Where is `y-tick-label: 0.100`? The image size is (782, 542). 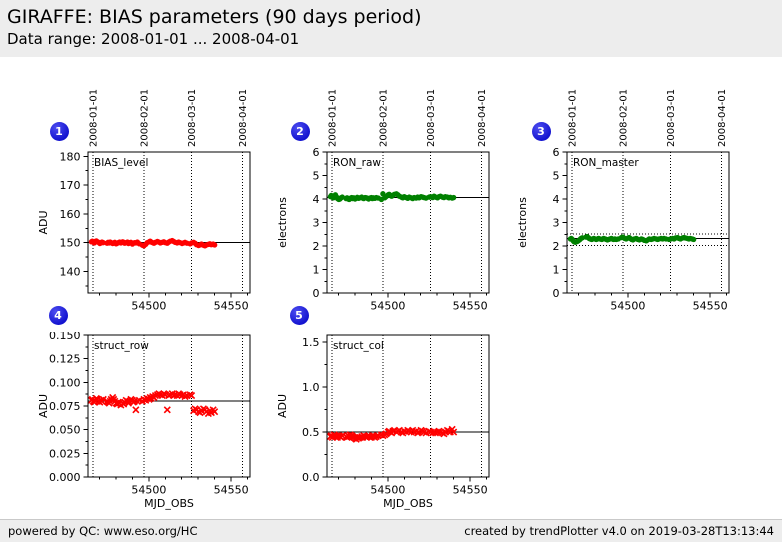
y-tick-label: 0.100 is located at coordinates (65, 382).